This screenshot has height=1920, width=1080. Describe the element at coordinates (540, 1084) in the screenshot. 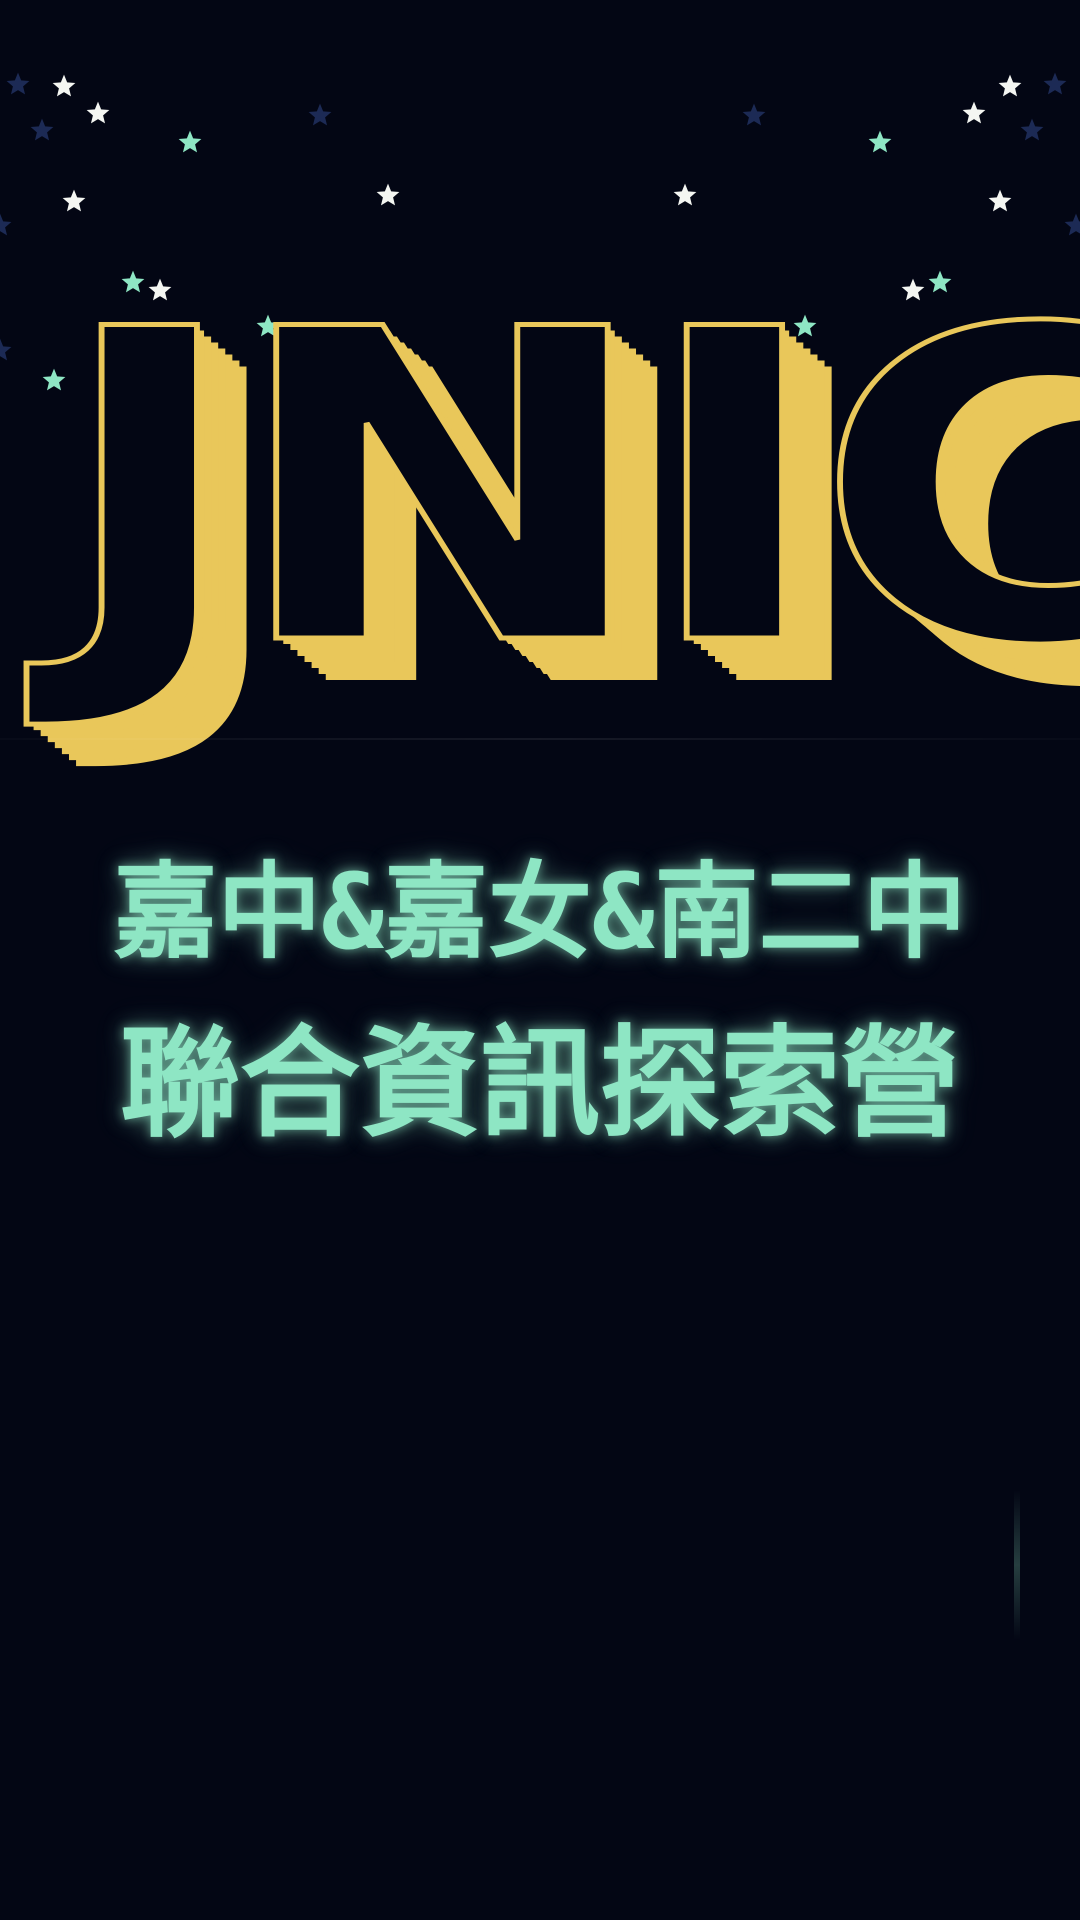

I see `camp-title-name: 聯合資訊探索營` at that location.